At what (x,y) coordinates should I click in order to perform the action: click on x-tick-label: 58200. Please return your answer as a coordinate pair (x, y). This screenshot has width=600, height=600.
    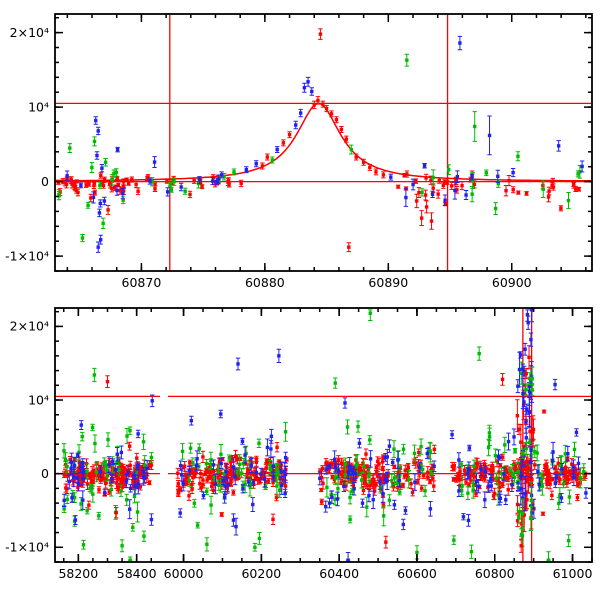
    Looking at the image, I should click on (78, 573).